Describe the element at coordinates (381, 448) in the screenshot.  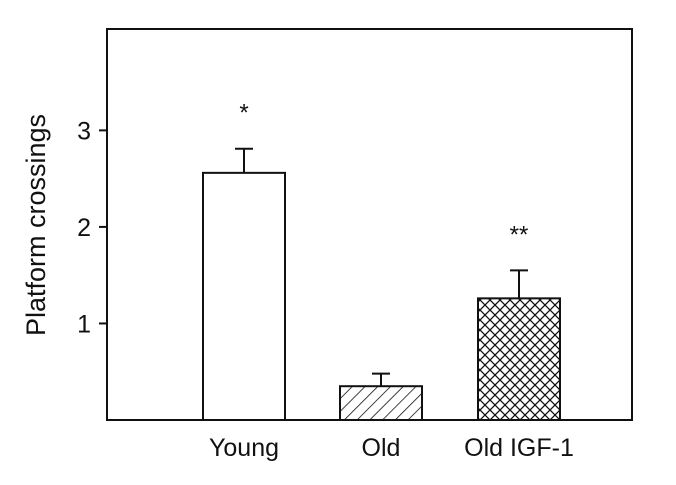
I see `x-category-label-2: Old` at that location.